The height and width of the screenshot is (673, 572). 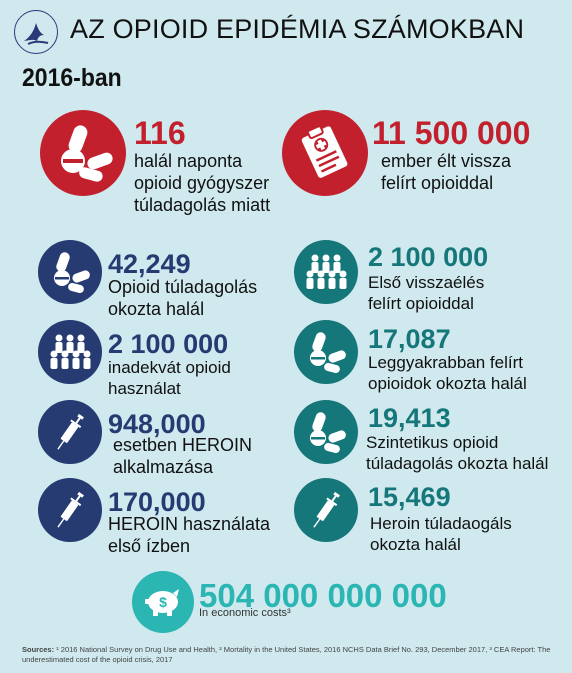 What do you see at coordinates (72, 78) in the screenshot?
I see `year-label: 2016-ban` at bounding box center [72, 78].